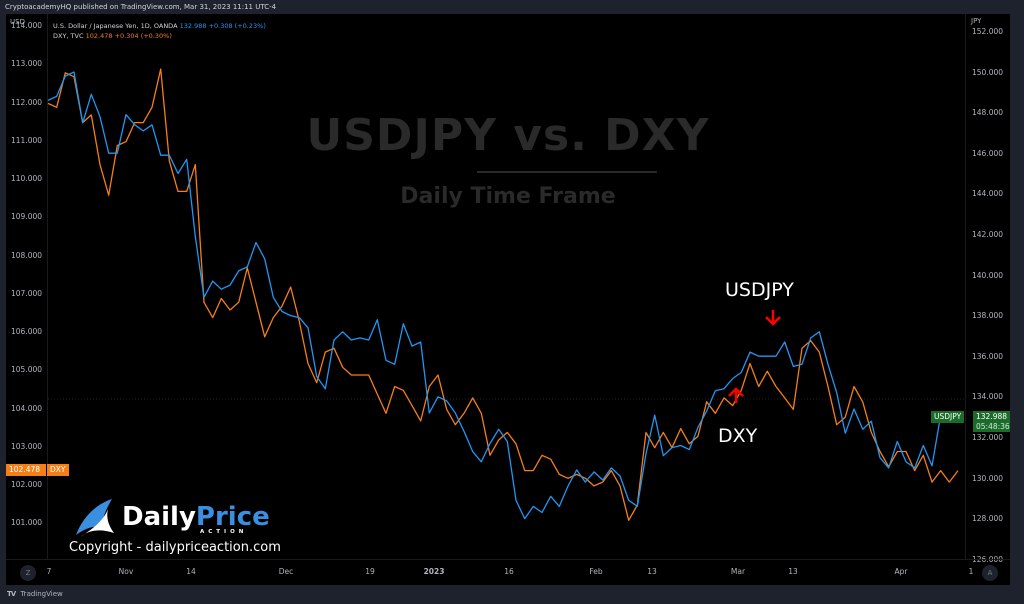 This screenshot has height=604, width=1024. I want to click on right-axis-tick: 142.000, so click(988, 234).